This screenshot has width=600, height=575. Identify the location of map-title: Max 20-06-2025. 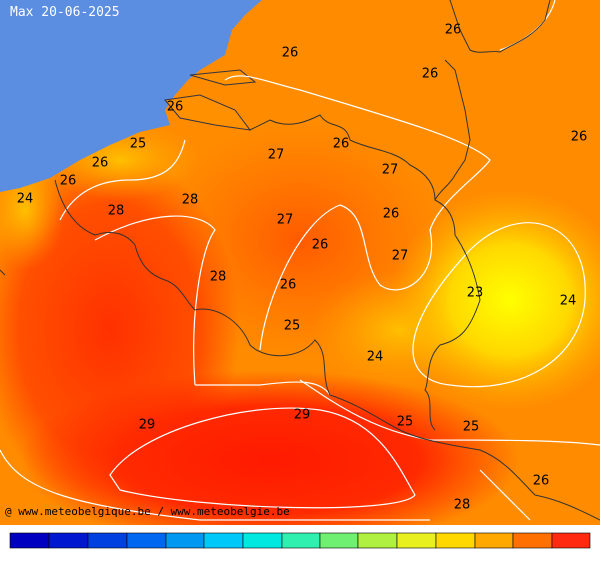
(65, 12).